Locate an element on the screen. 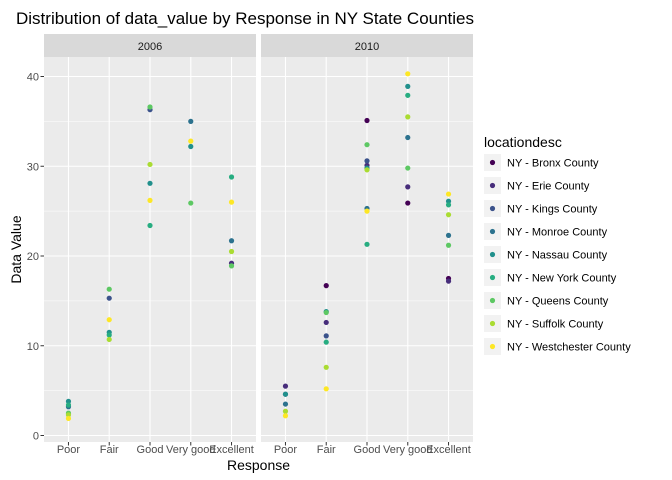 The height and width of the screenshot is (480, 672). legend-title: locationdesc is located at coordinates (523, 142).